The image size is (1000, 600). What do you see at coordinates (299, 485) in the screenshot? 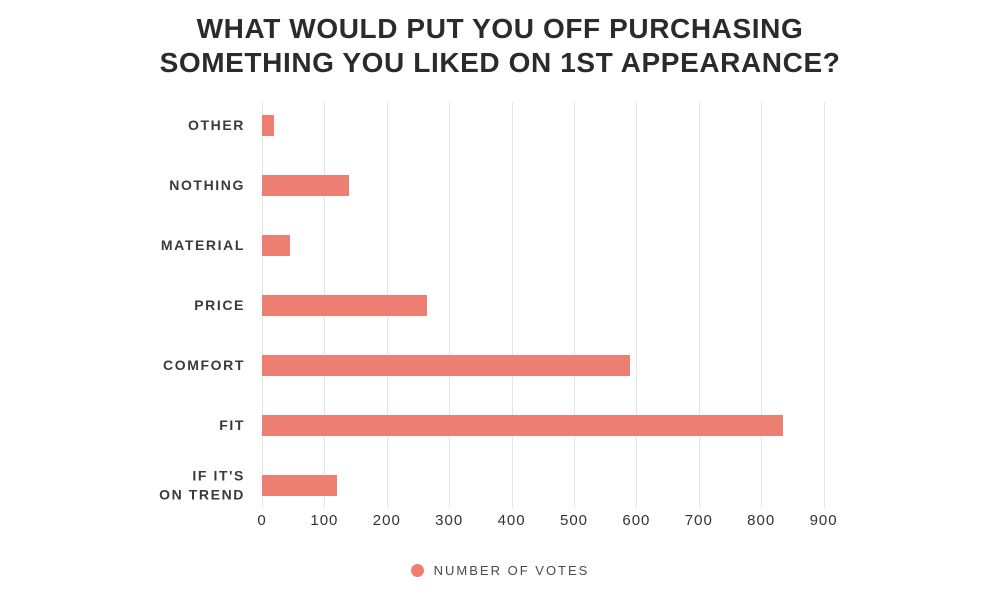
I see `bar-if-it-s-on-trend` at bounding box center [299, 485].